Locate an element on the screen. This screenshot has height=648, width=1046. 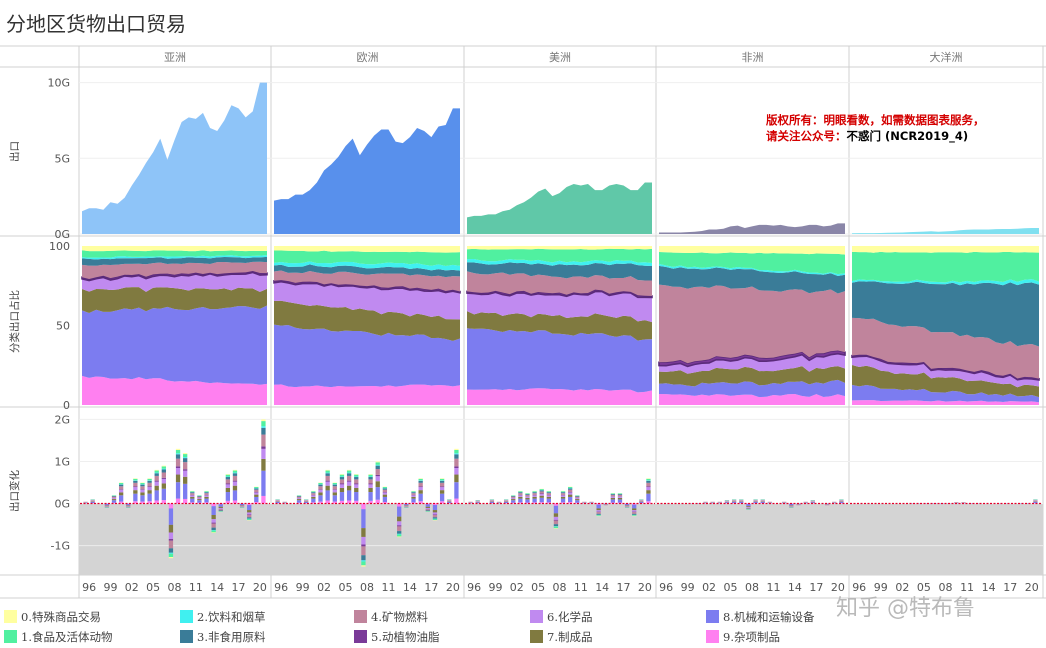
change-bar-asia-2019-cat6 is located at coordinates (249, 513).